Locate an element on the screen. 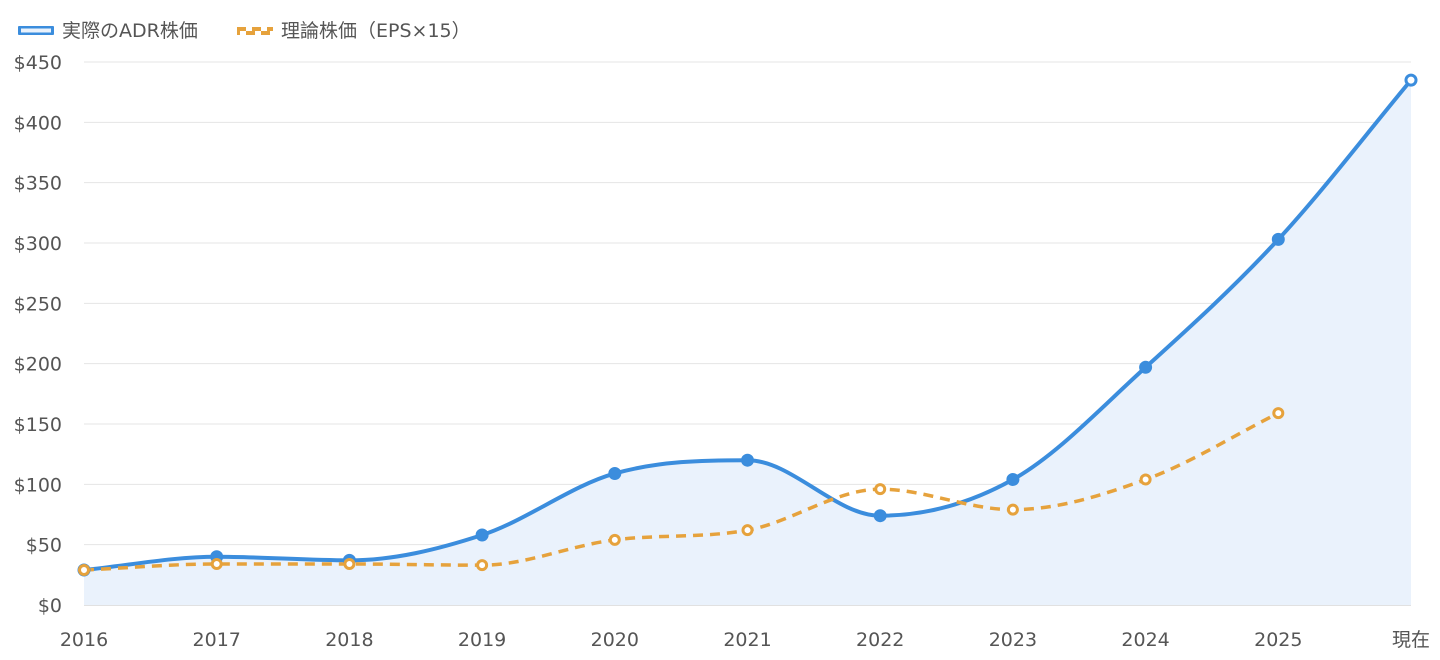 The width and height of the screenshot is (1440, 660). x-tick-label: 2024 is located at coordinates (1145, 640).